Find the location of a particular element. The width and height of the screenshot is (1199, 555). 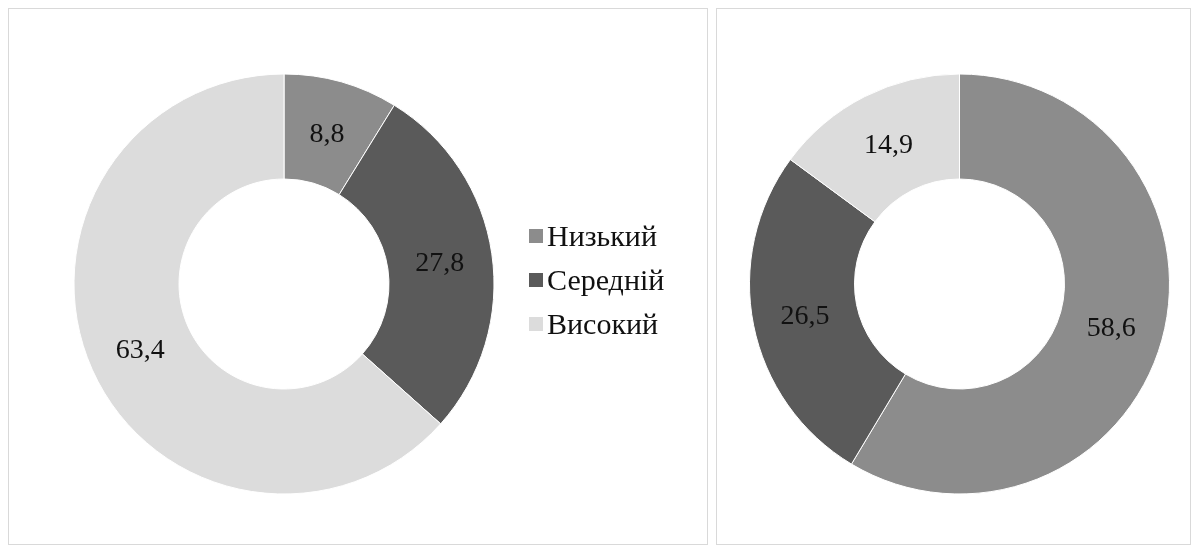

data-label: 26,5 is located at coordinates (805, 315).